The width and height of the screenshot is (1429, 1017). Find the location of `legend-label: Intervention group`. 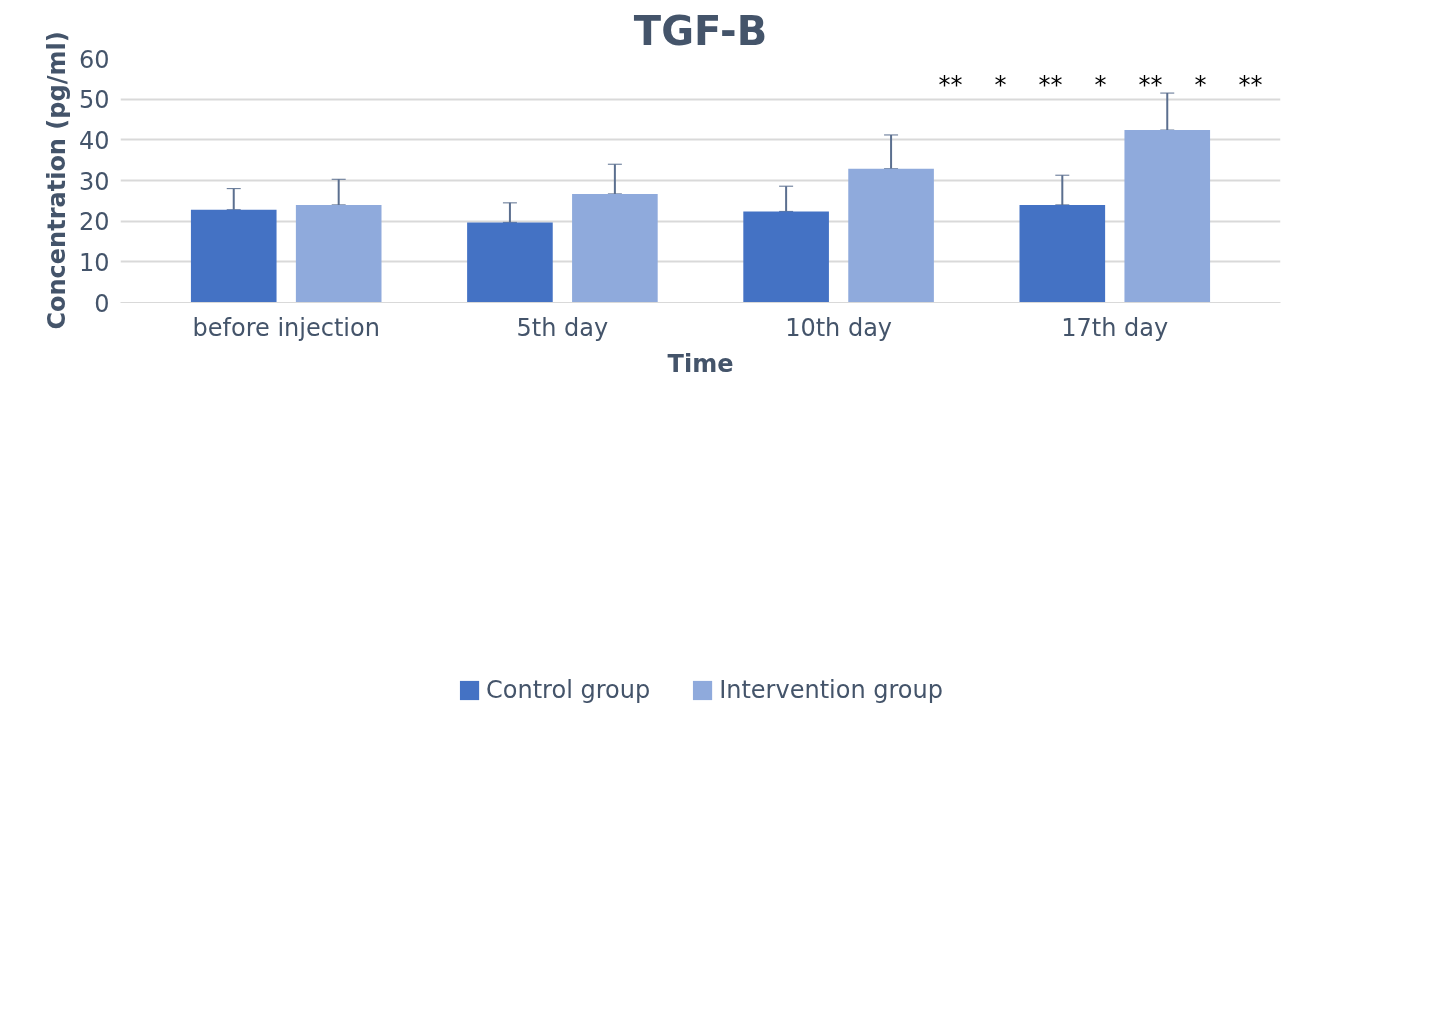

legend-label: Intervention group is located at coordinates (831, 690).